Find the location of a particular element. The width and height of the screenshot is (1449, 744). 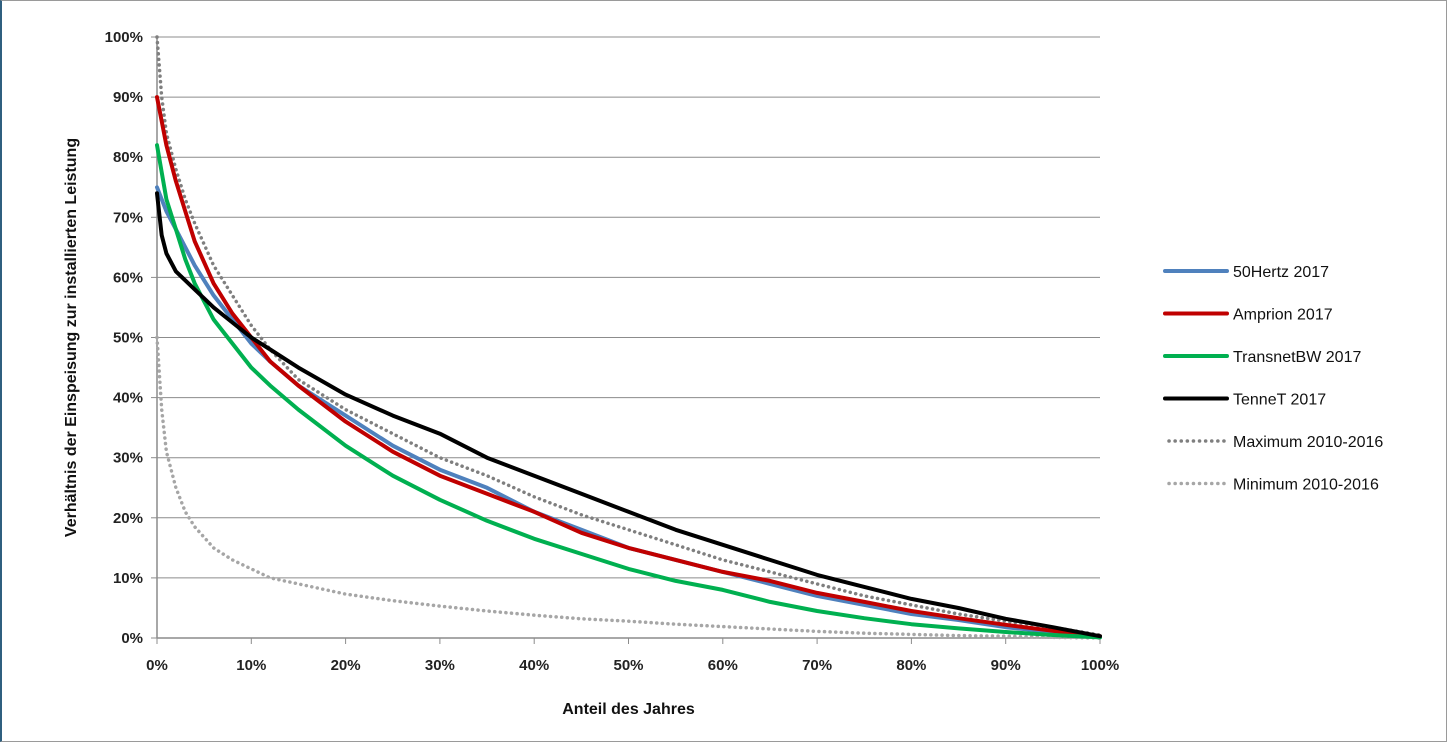

legend-label: Amprion 2017 is located at coordinates (1283, 315).